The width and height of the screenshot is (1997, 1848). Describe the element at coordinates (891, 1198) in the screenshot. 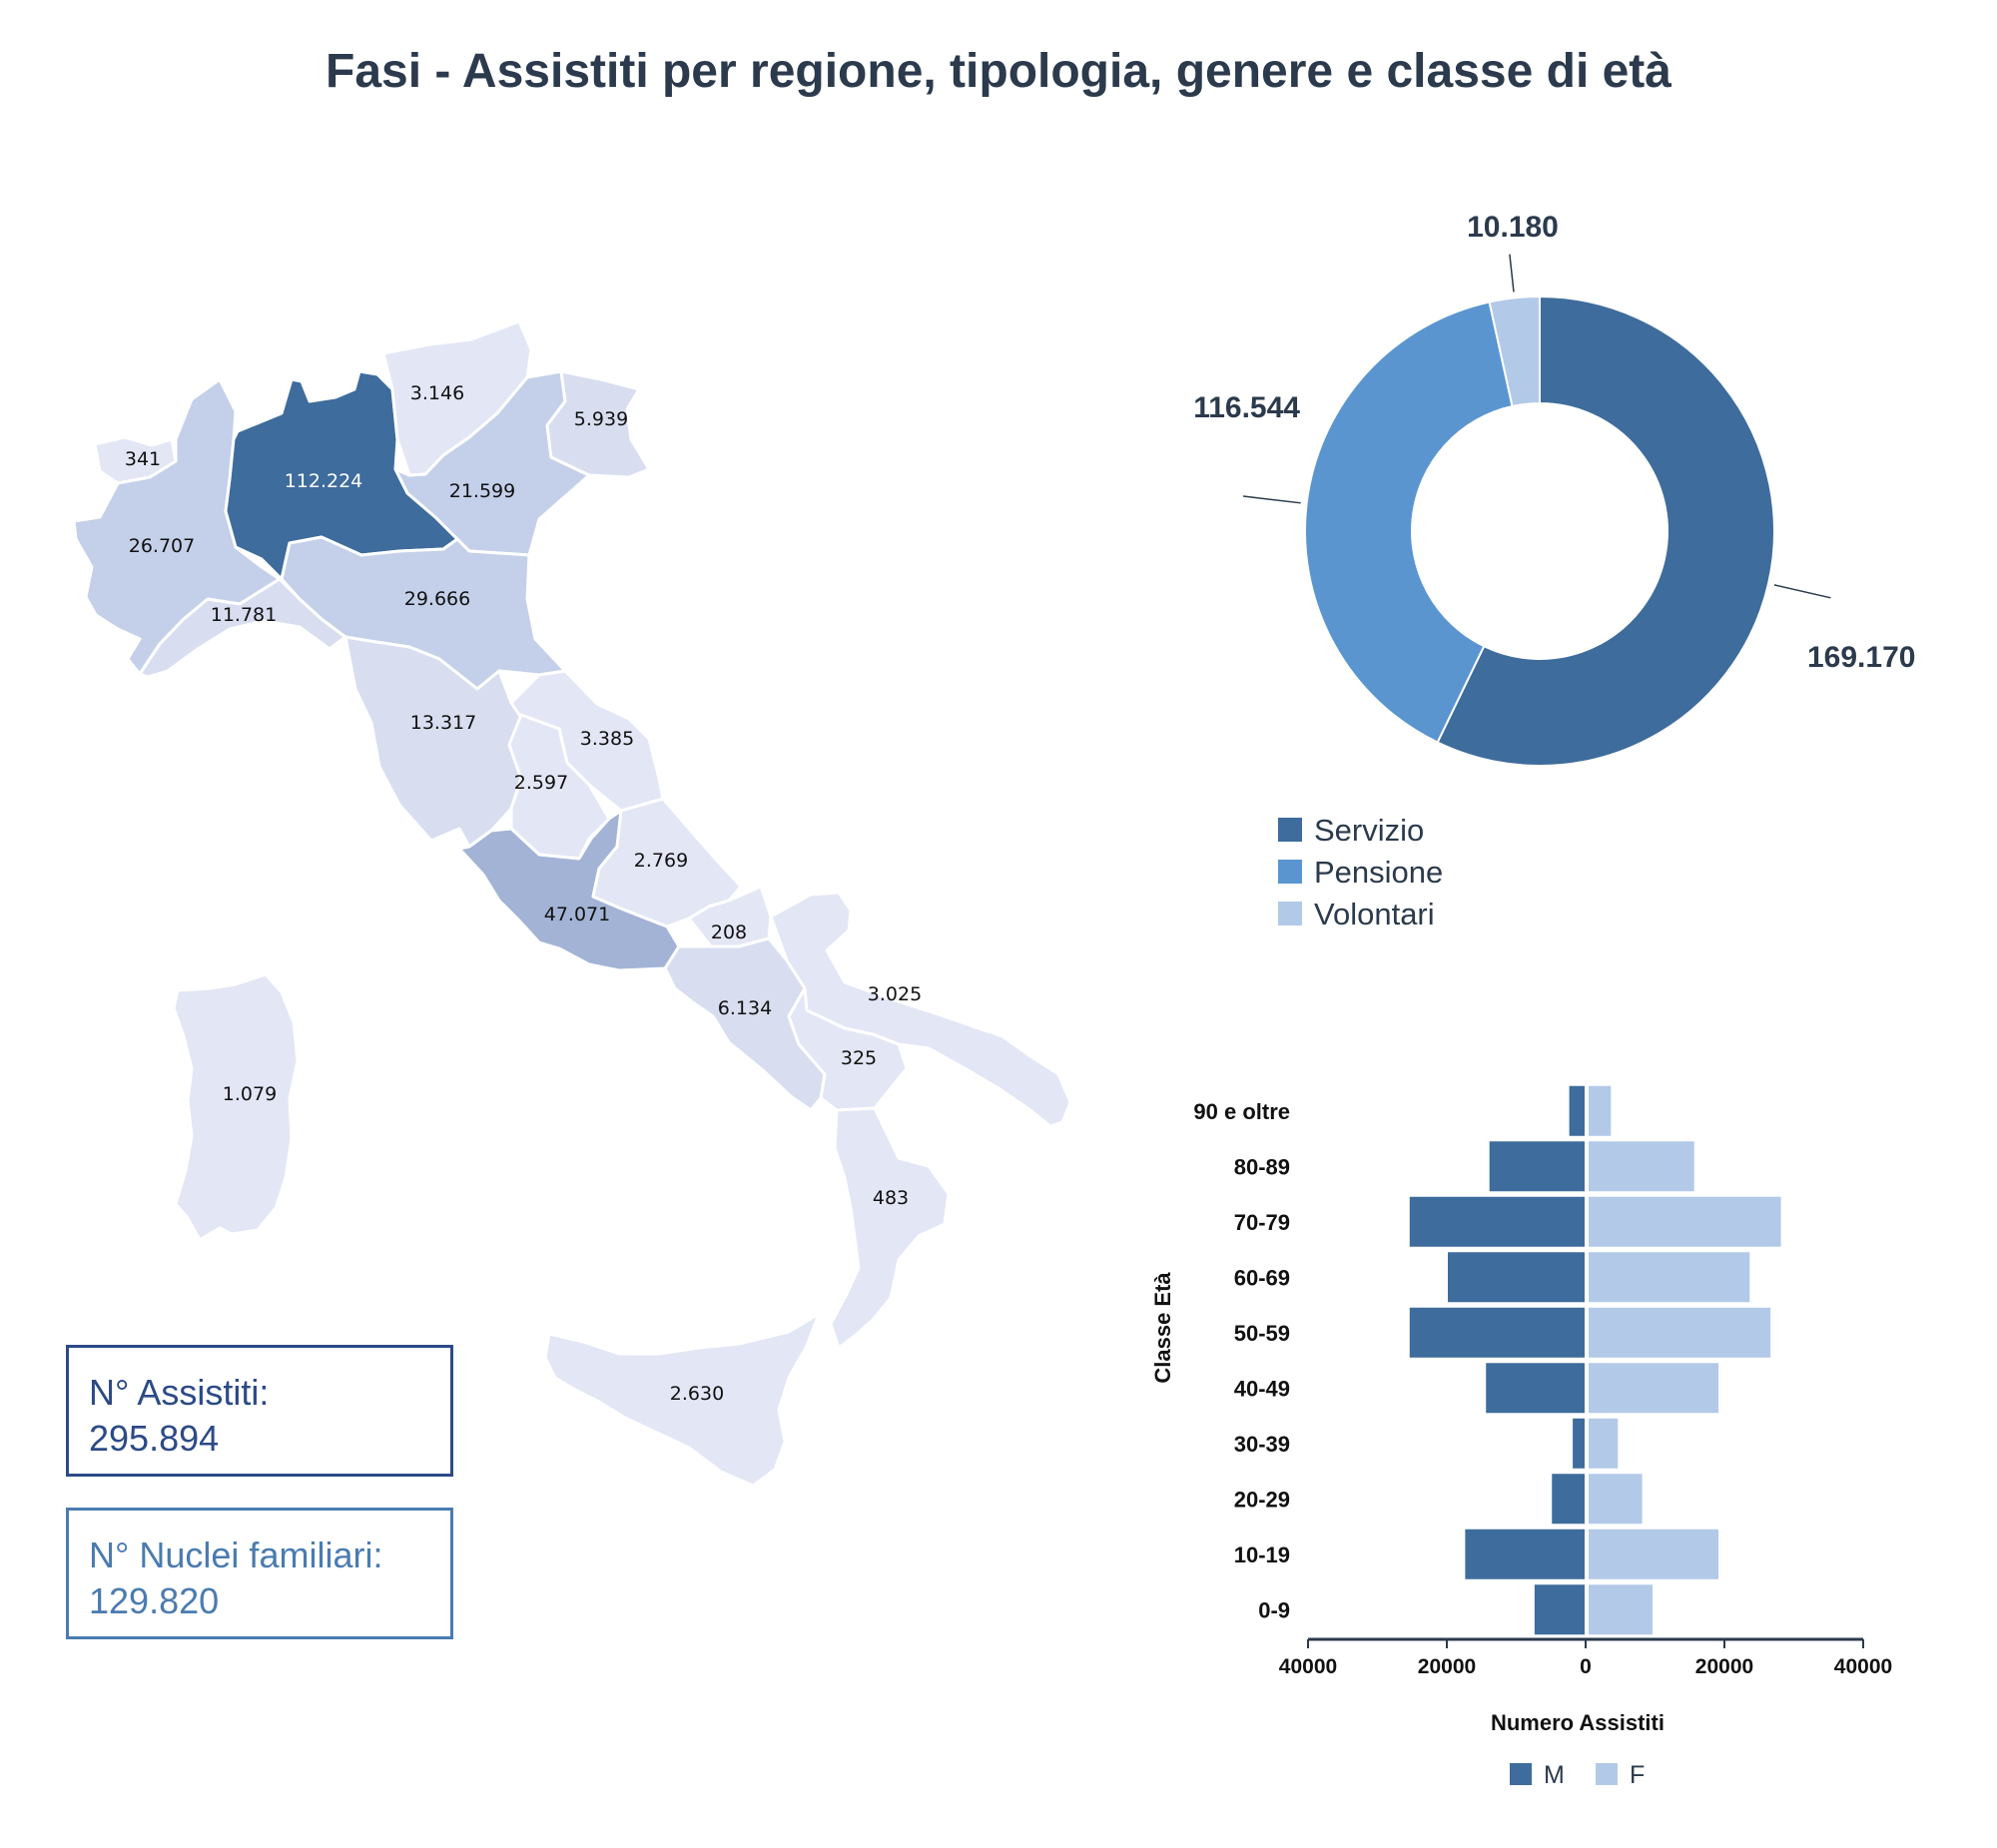

I see `region-label-calabria: 483` at that location.